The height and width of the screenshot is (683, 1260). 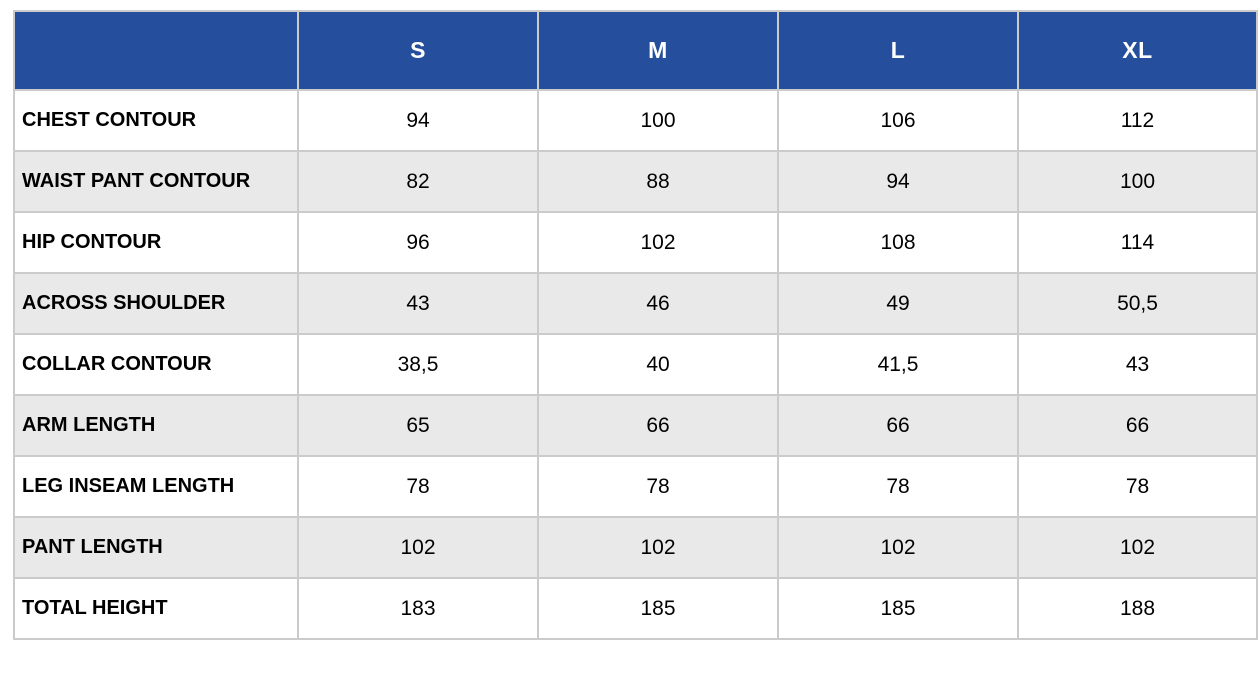 What do you see at coordinates (418, 608) in the screenshot?
I see `value-cell: 183` at bounding box center [418, 608].